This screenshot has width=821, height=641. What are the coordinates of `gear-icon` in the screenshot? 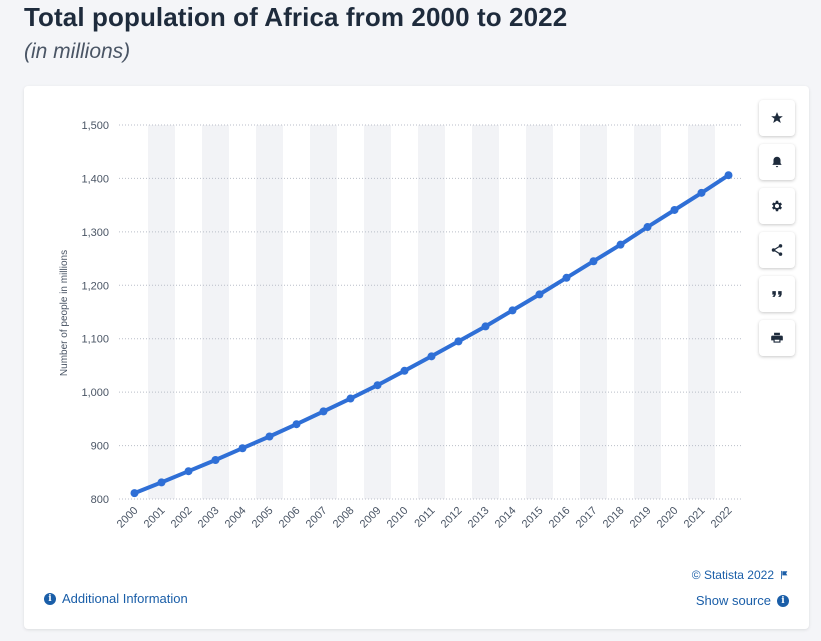 It's located at (777, 206).